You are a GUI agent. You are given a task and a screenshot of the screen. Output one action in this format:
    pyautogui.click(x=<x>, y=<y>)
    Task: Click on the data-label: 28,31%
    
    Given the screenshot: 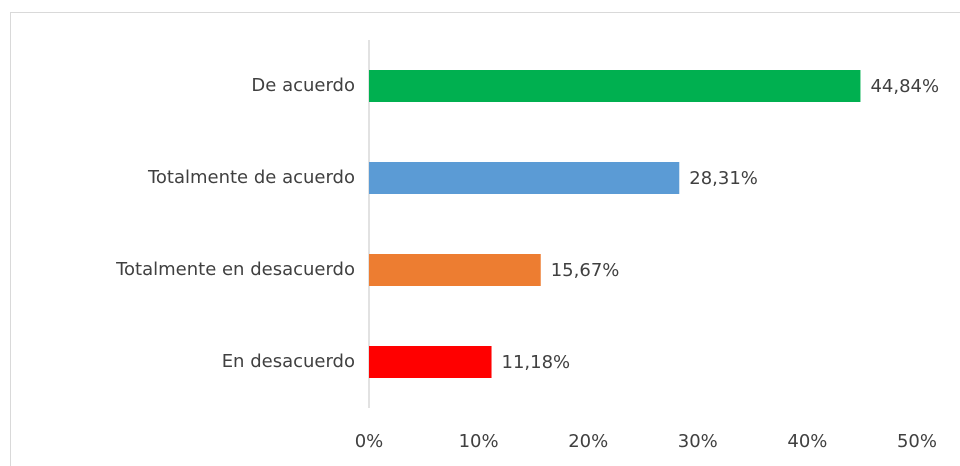 What is the action you would take?
    pyautogui.click(x=723, y=178)
    